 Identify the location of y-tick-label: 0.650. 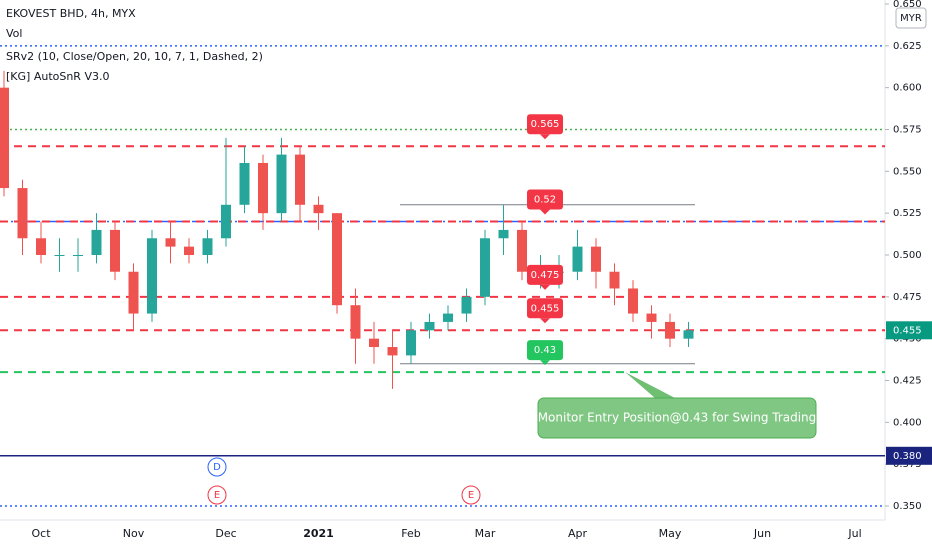
(907, 5).